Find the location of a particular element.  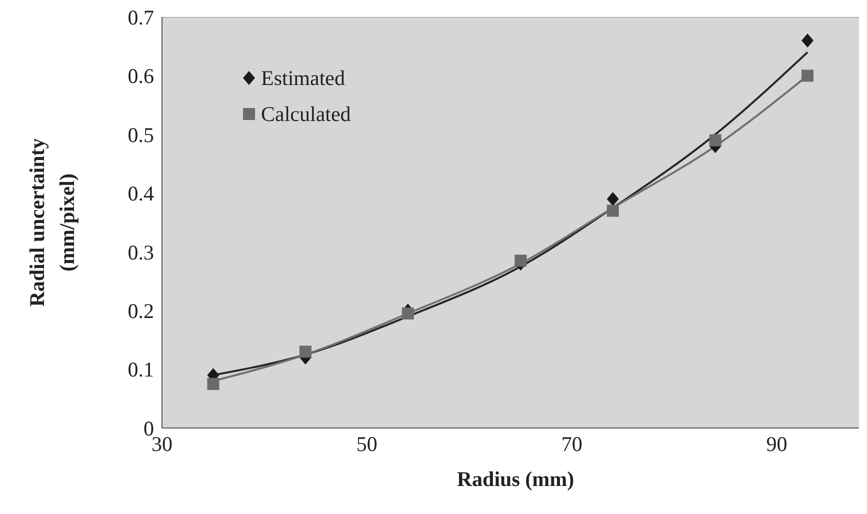

legend-label: Estimated is located at coordinates (303, 78).